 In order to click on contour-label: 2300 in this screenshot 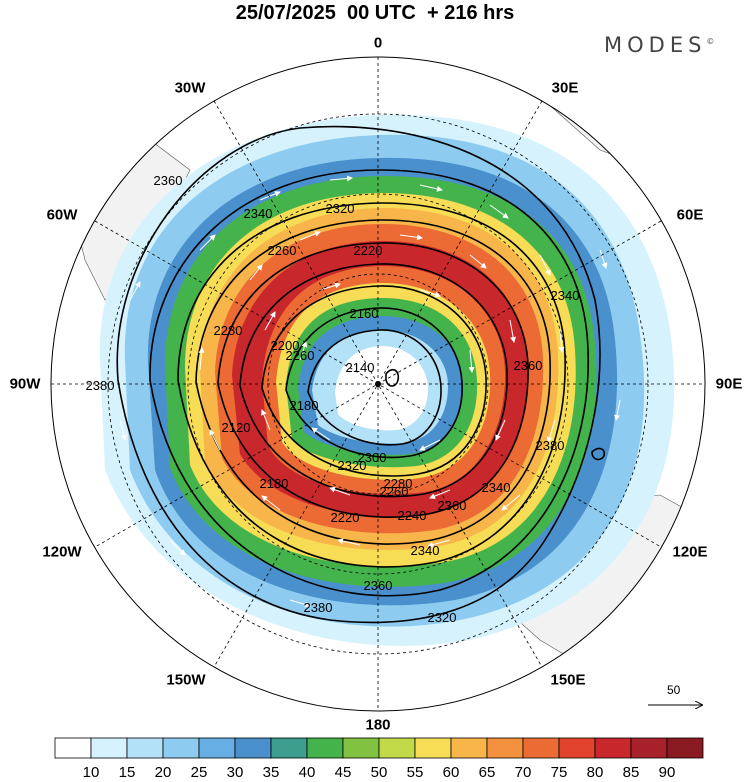, I will do `click(372, 457)`.